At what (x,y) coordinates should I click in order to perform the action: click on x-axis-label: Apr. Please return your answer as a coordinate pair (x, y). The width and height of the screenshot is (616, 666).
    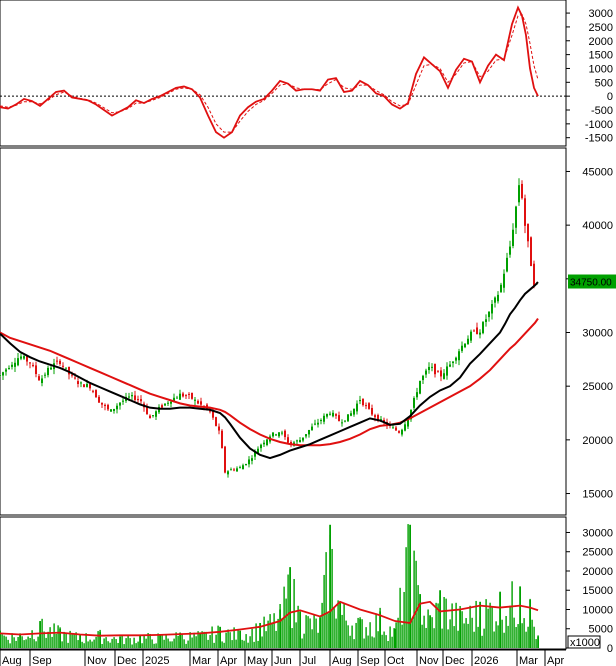
    Looking at the image, I should click on (228, 660).